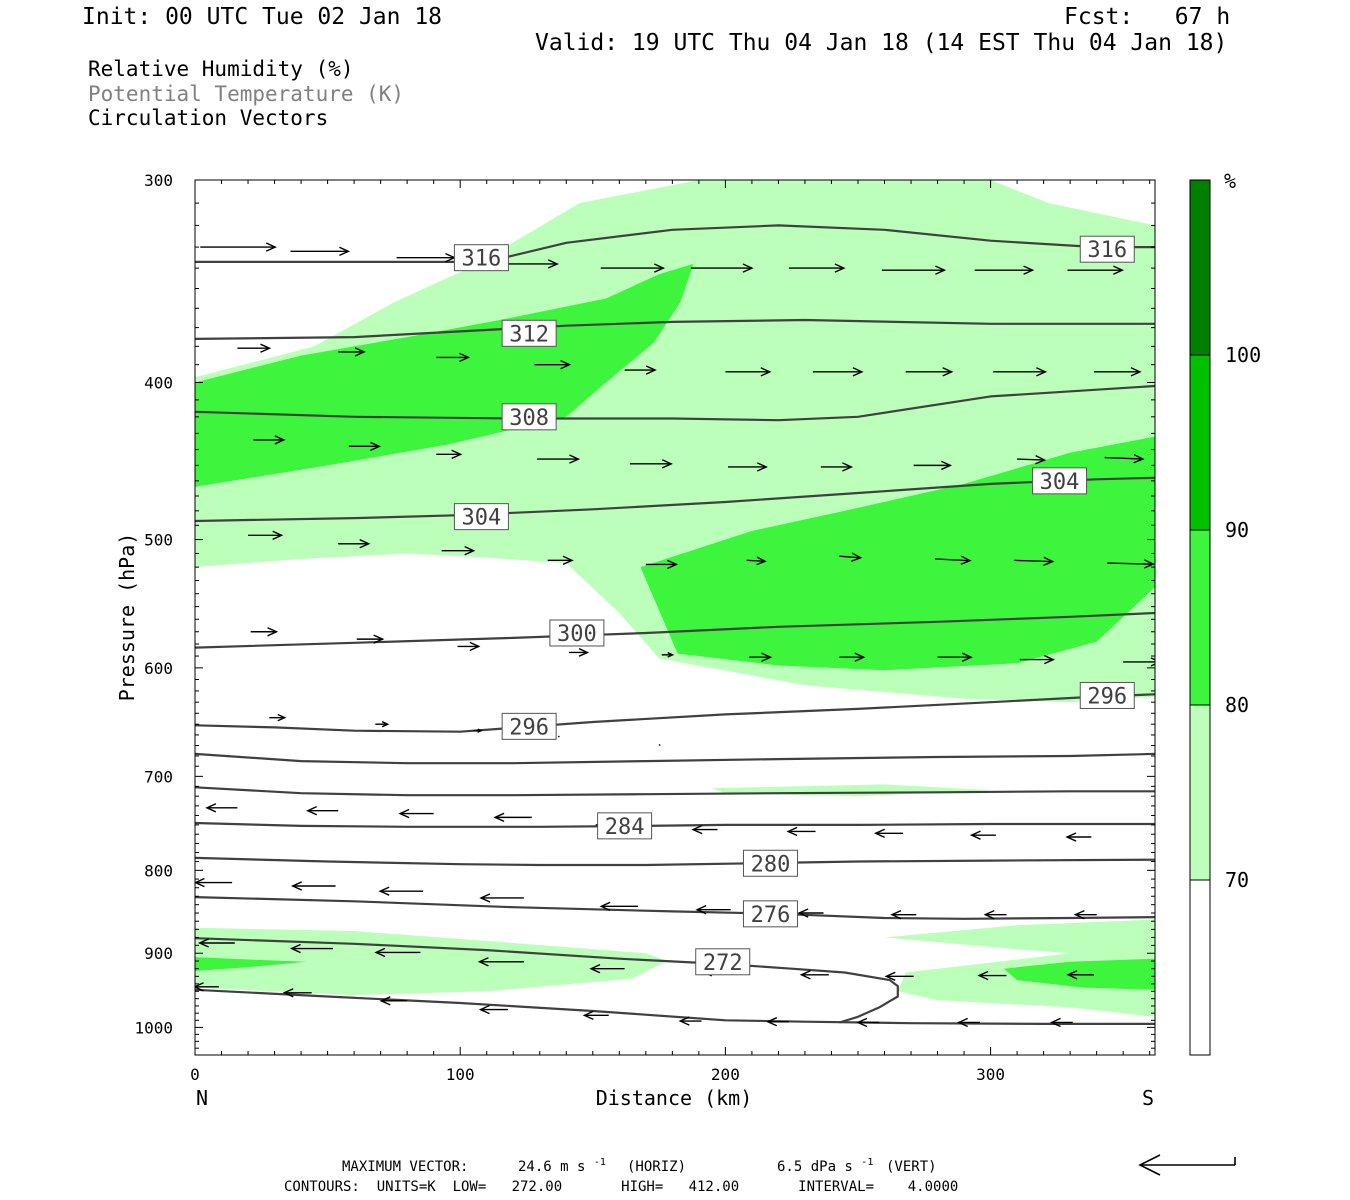  What do you see at coordinates (1060, 482) in the screenshot?
I see `theta-label-304: 304` at bounding box center [1060, 482].